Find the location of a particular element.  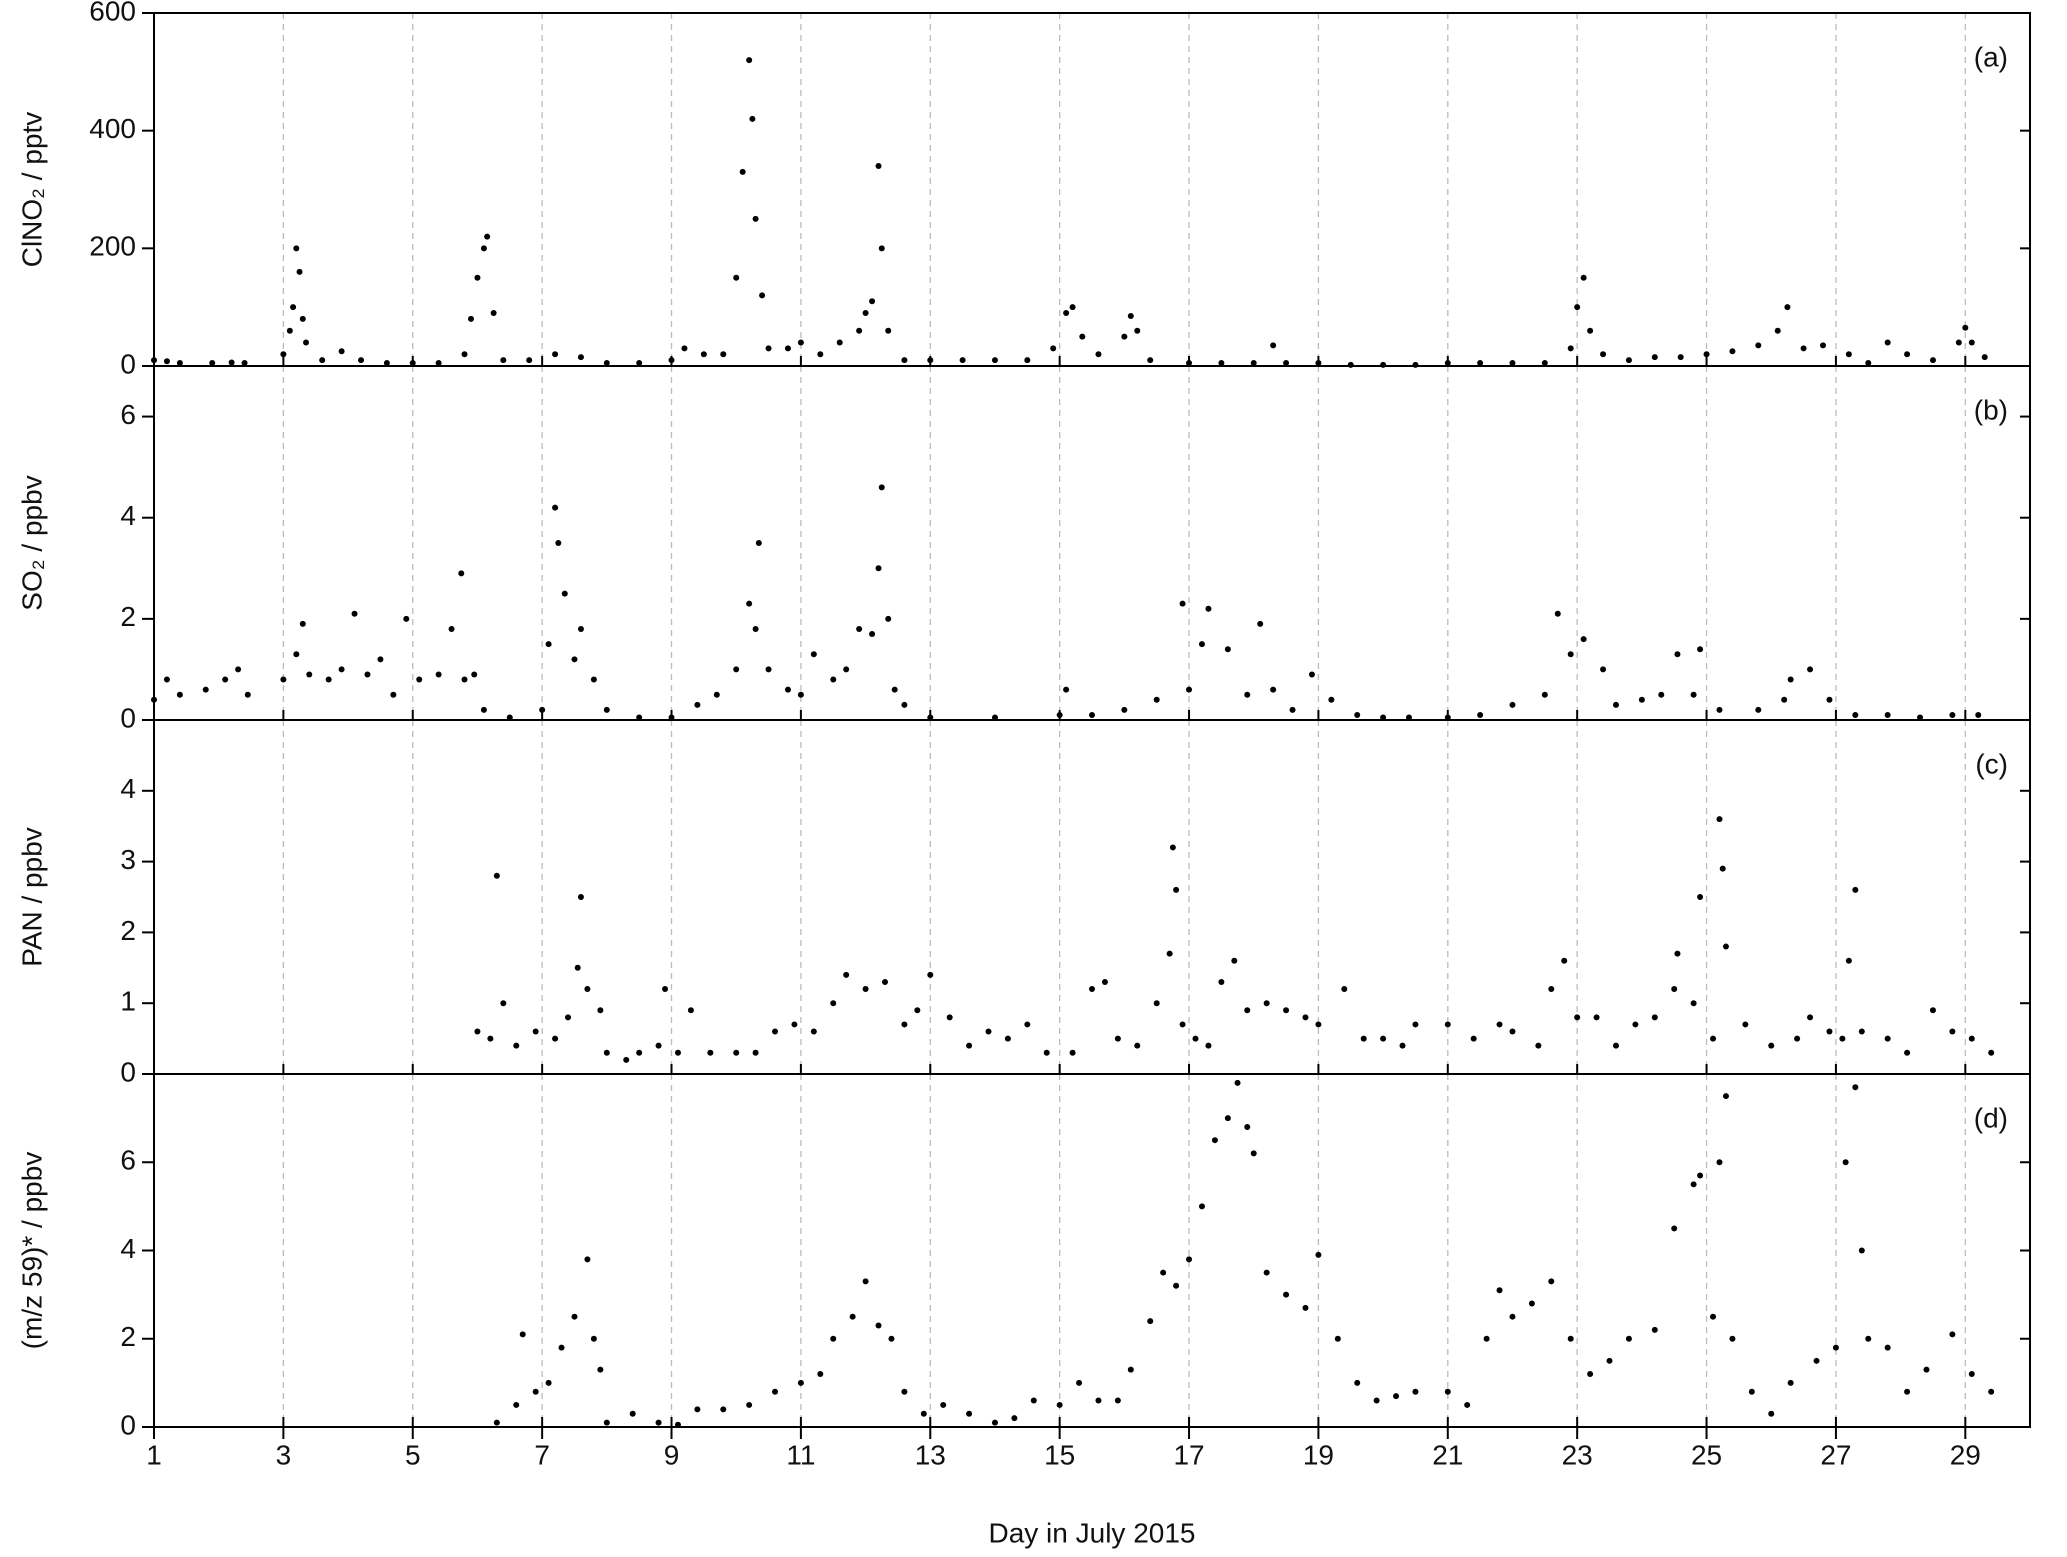

y-tick-label: 600 is located at coordinates (112, 13).